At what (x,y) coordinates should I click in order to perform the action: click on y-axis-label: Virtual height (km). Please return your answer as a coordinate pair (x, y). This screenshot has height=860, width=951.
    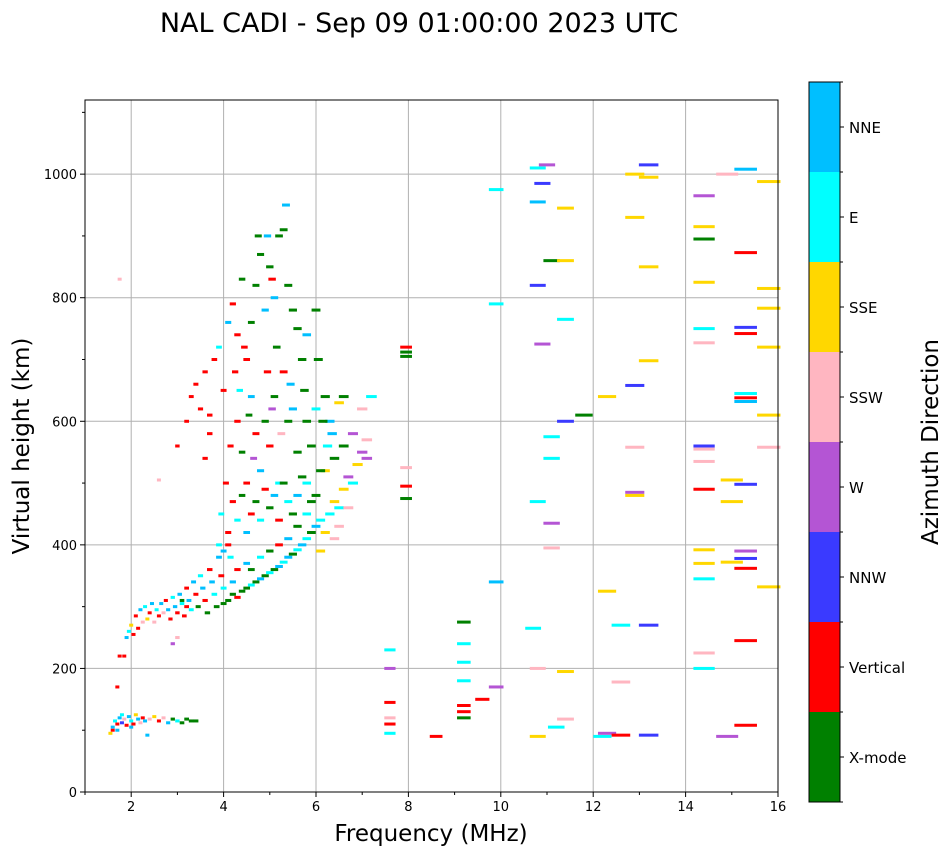
    Looking at the image, I should click on (22, 446).